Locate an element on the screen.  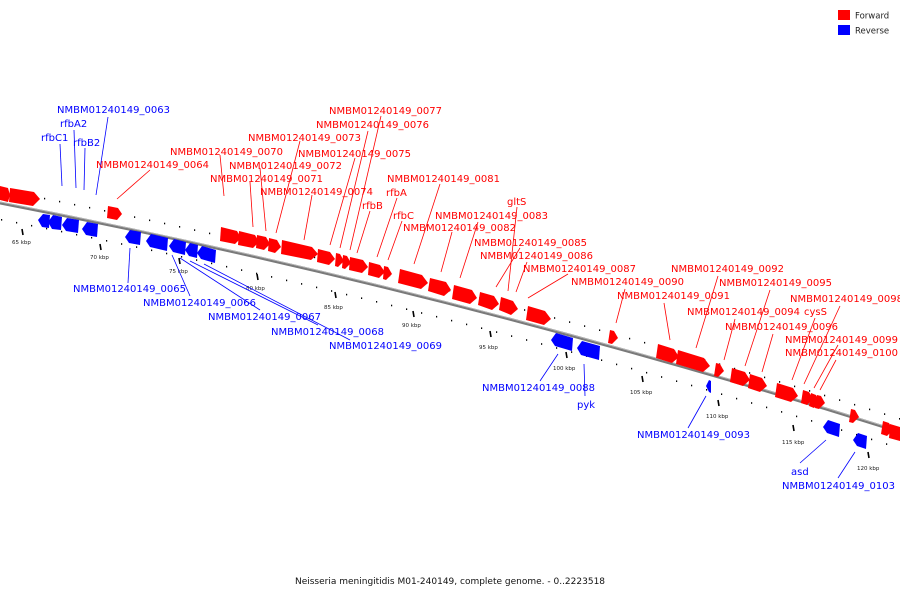
gene-label: NMBM01240149_0094 is located at coordinates (743, 312).